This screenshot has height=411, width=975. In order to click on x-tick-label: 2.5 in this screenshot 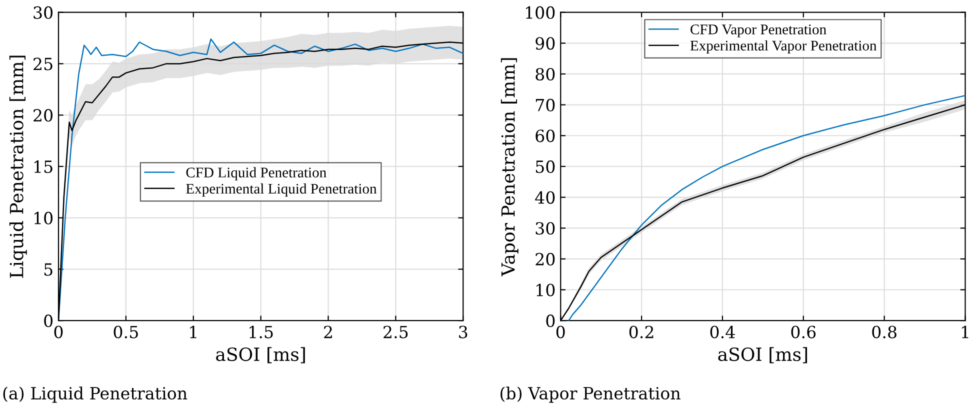, I will do `click(396, 332)`.